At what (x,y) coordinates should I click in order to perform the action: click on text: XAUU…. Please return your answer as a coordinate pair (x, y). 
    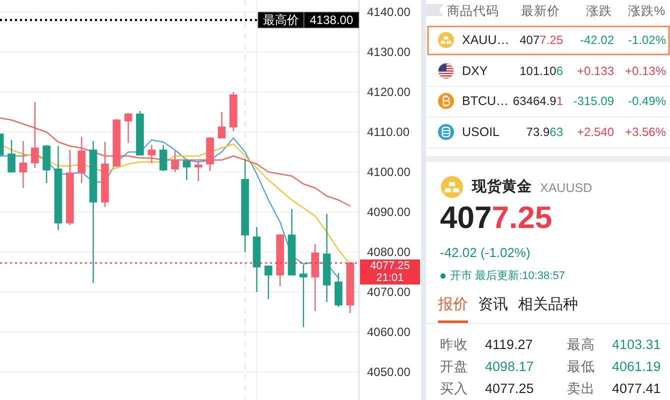
    Looking at the image, I should click on (486, 40).